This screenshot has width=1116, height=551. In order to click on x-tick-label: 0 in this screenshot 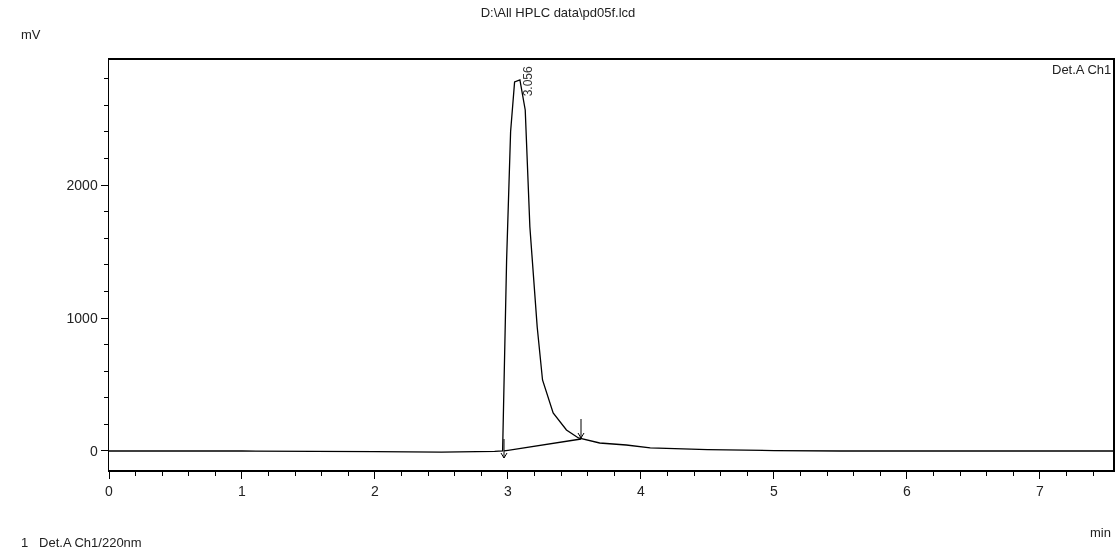, I will do `click(109, 490)`.